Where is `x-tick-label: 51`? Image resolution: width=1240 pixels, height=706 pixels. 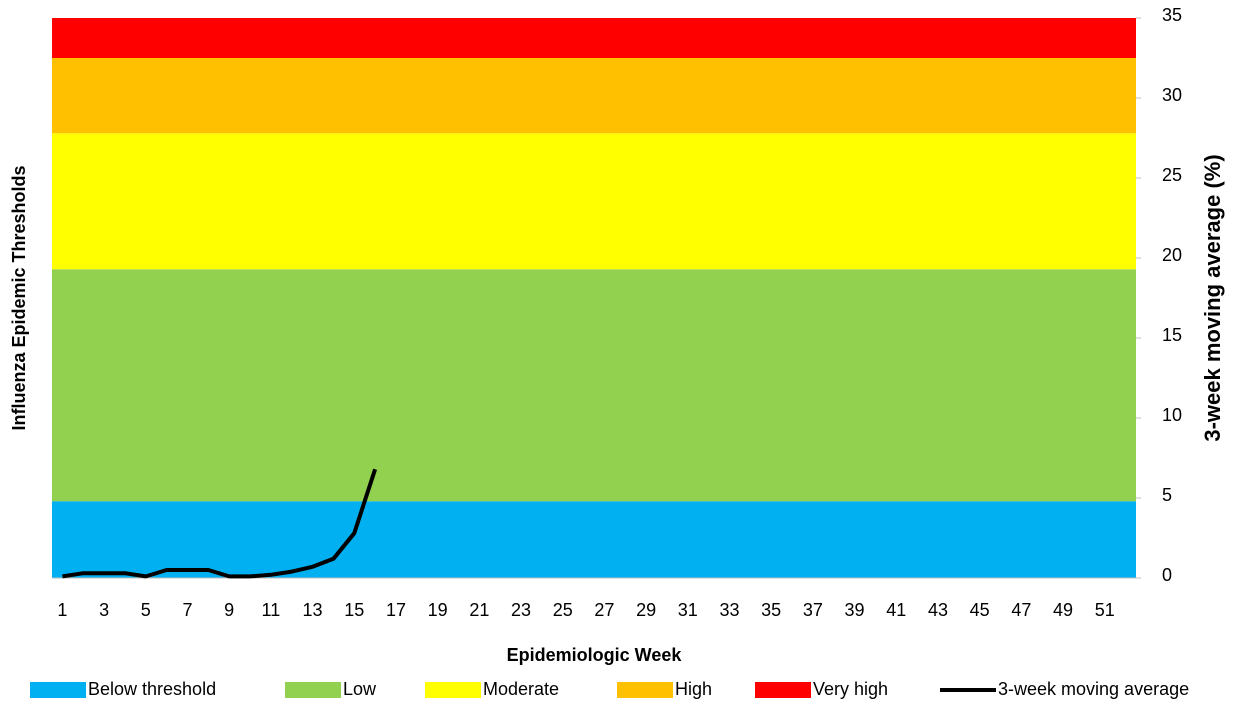 x-tick-label: 51 is located at coordinates (1105, 610).